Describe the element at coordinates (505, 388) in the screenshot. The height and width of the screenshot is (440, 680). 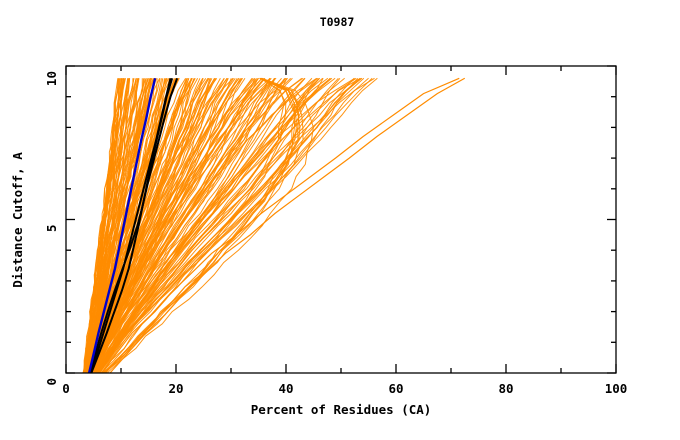
I see `x-tick-label: 80` at that location.